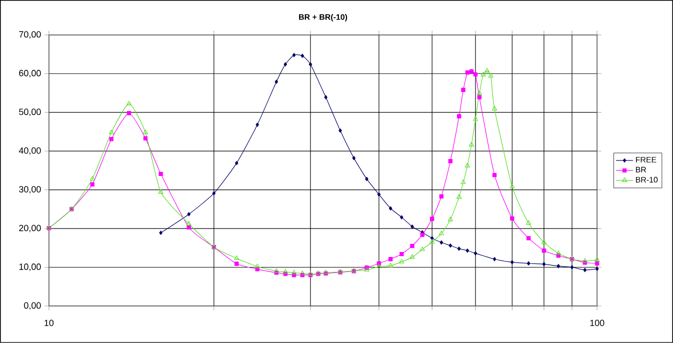 The width and height of the screenshot is (673, 343). What do you see at coordinates (32, 306) in the screenshot?
I see `y-tick-label: 0,00` at bounding box center [32, 306].